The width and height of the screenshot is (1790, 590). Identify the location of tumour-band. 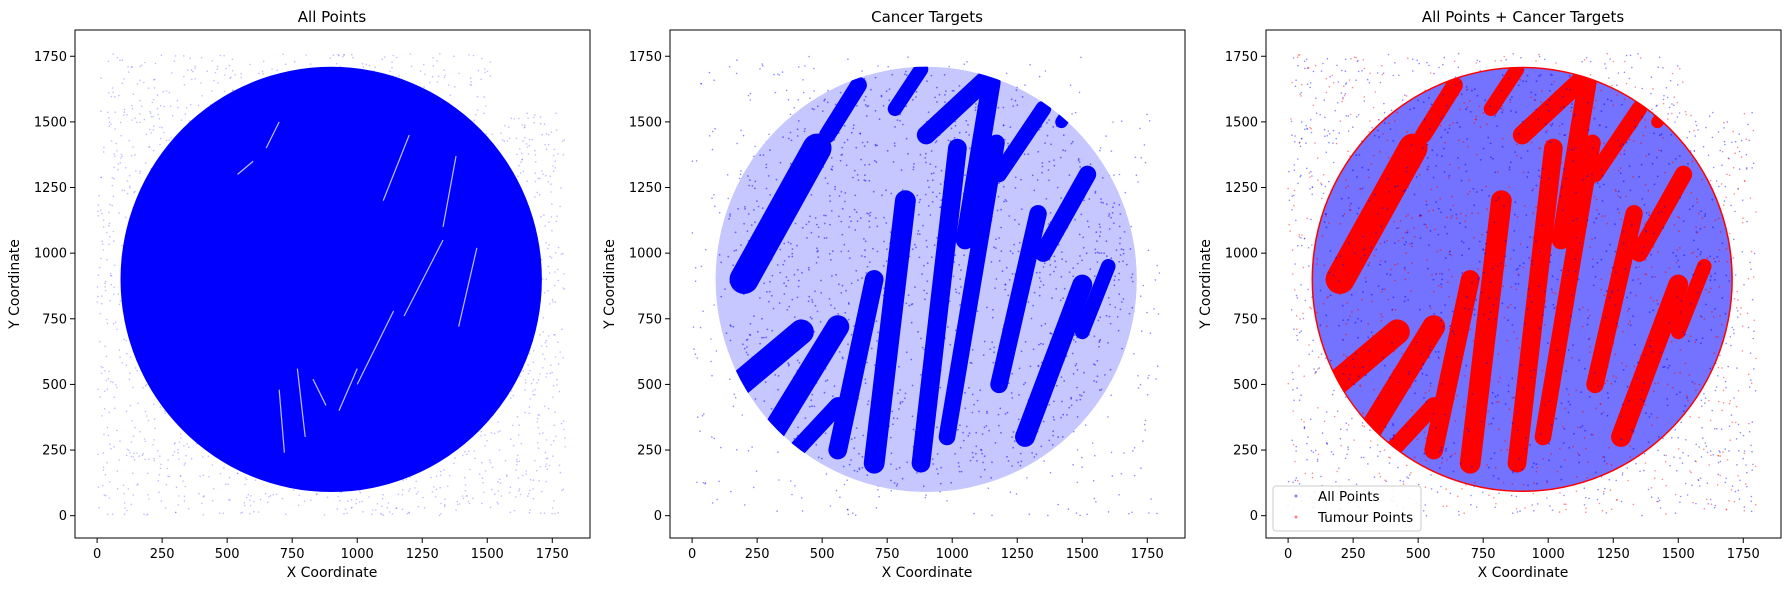
(1504, 89).